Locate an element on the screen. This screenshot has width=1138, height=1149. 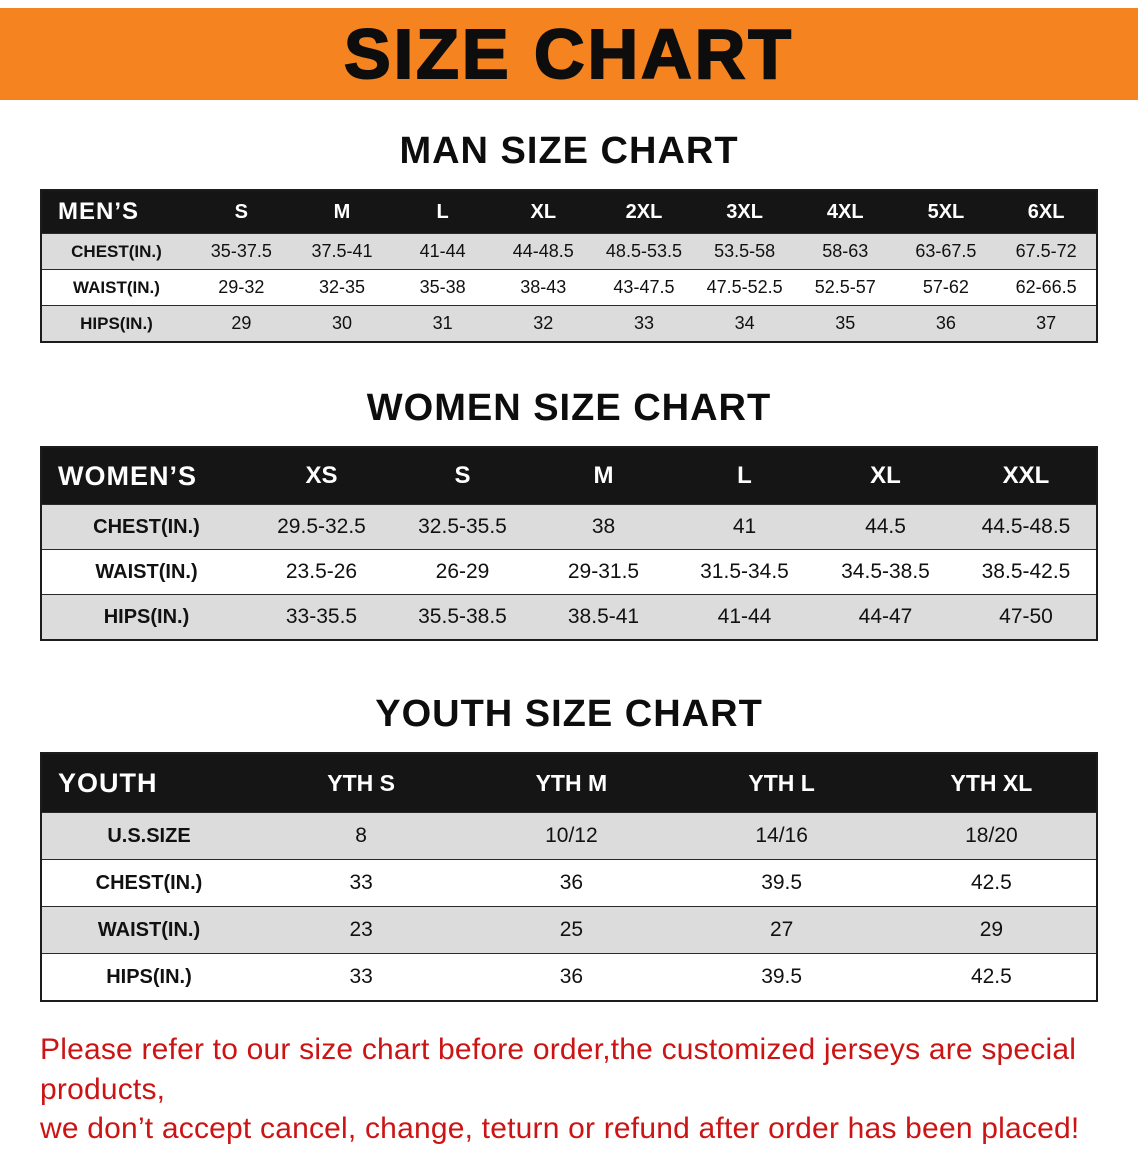
size-value: 34.5-38.5 is located at coordinates (885, 572).